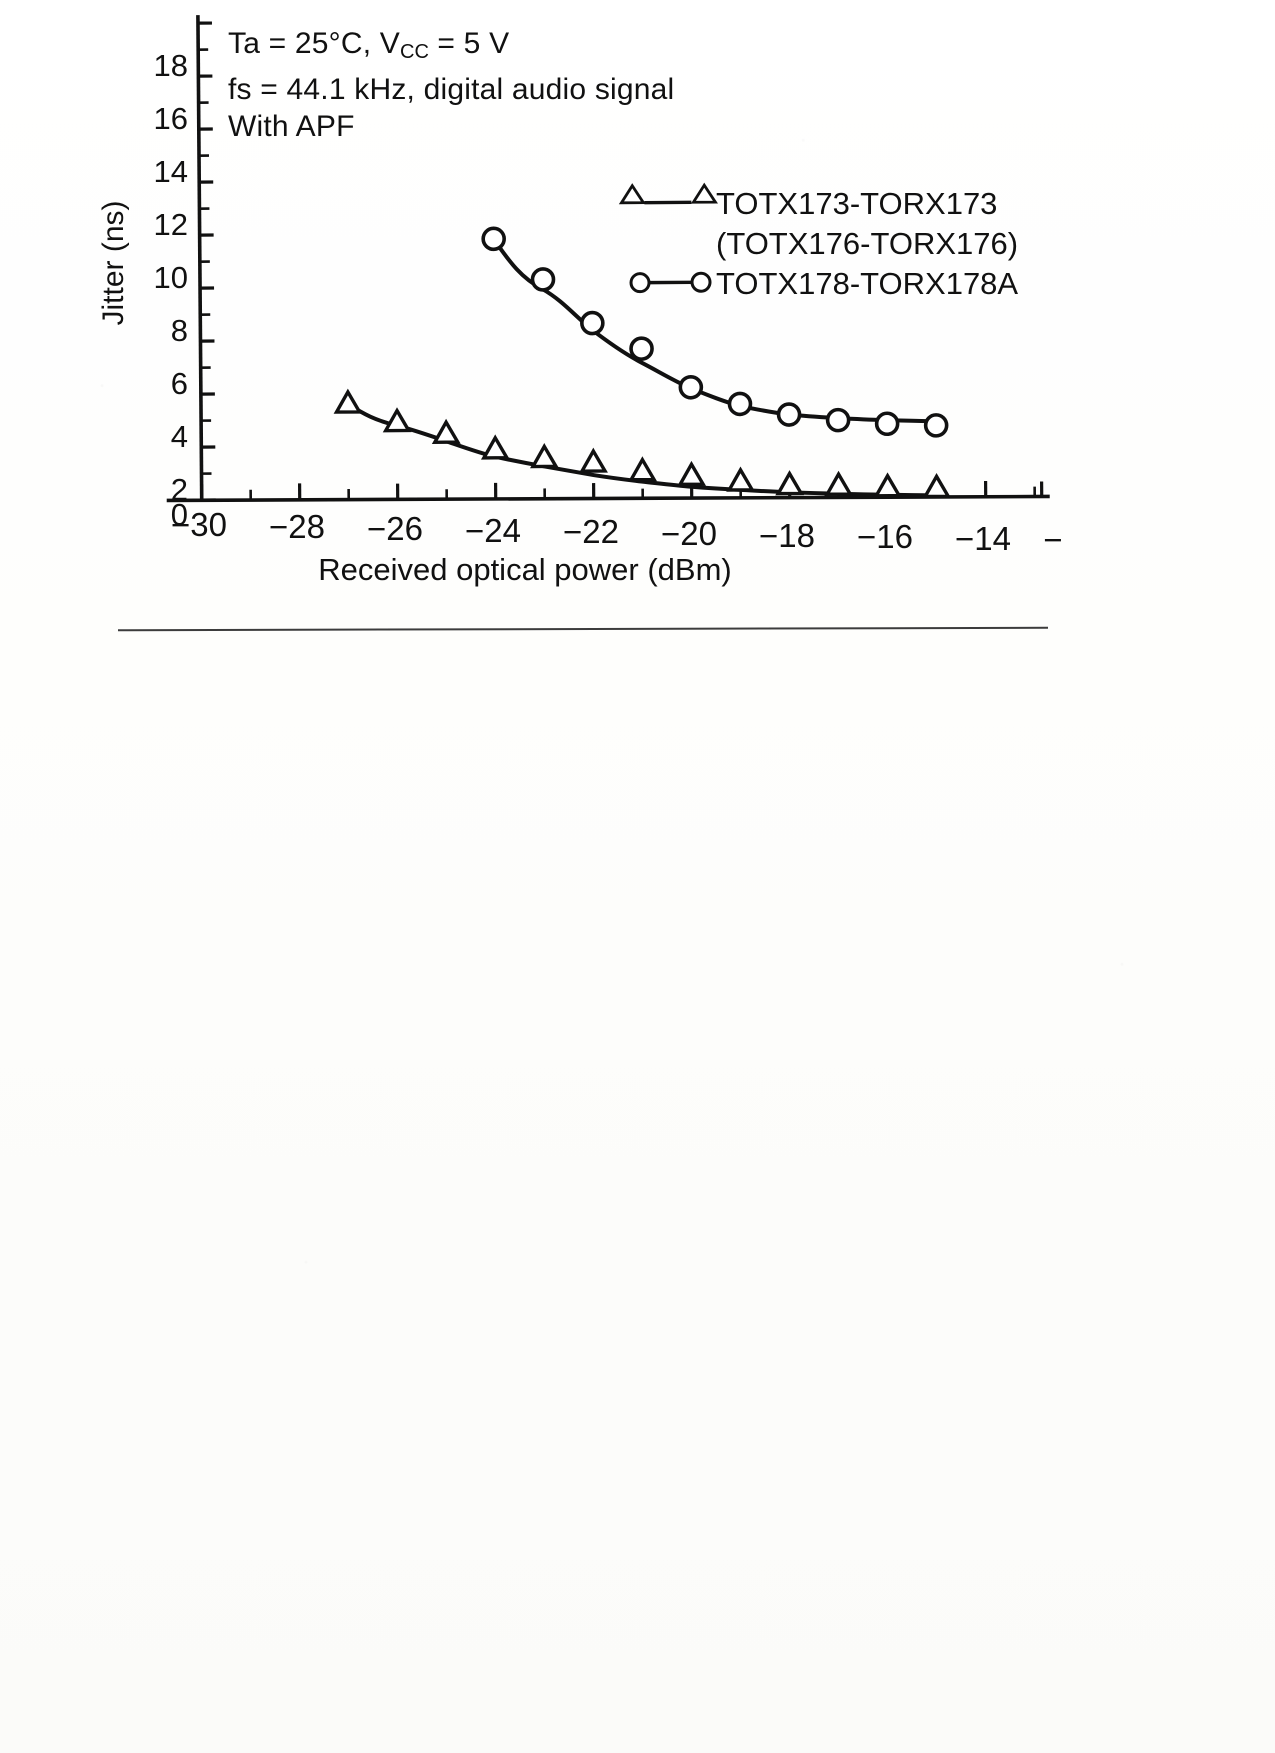 The height and width of the screenshot is (1753, 1275). Describe the element at coordinates (179, 383) in the screenshot. I see `y-tick-label: 6` at that location.